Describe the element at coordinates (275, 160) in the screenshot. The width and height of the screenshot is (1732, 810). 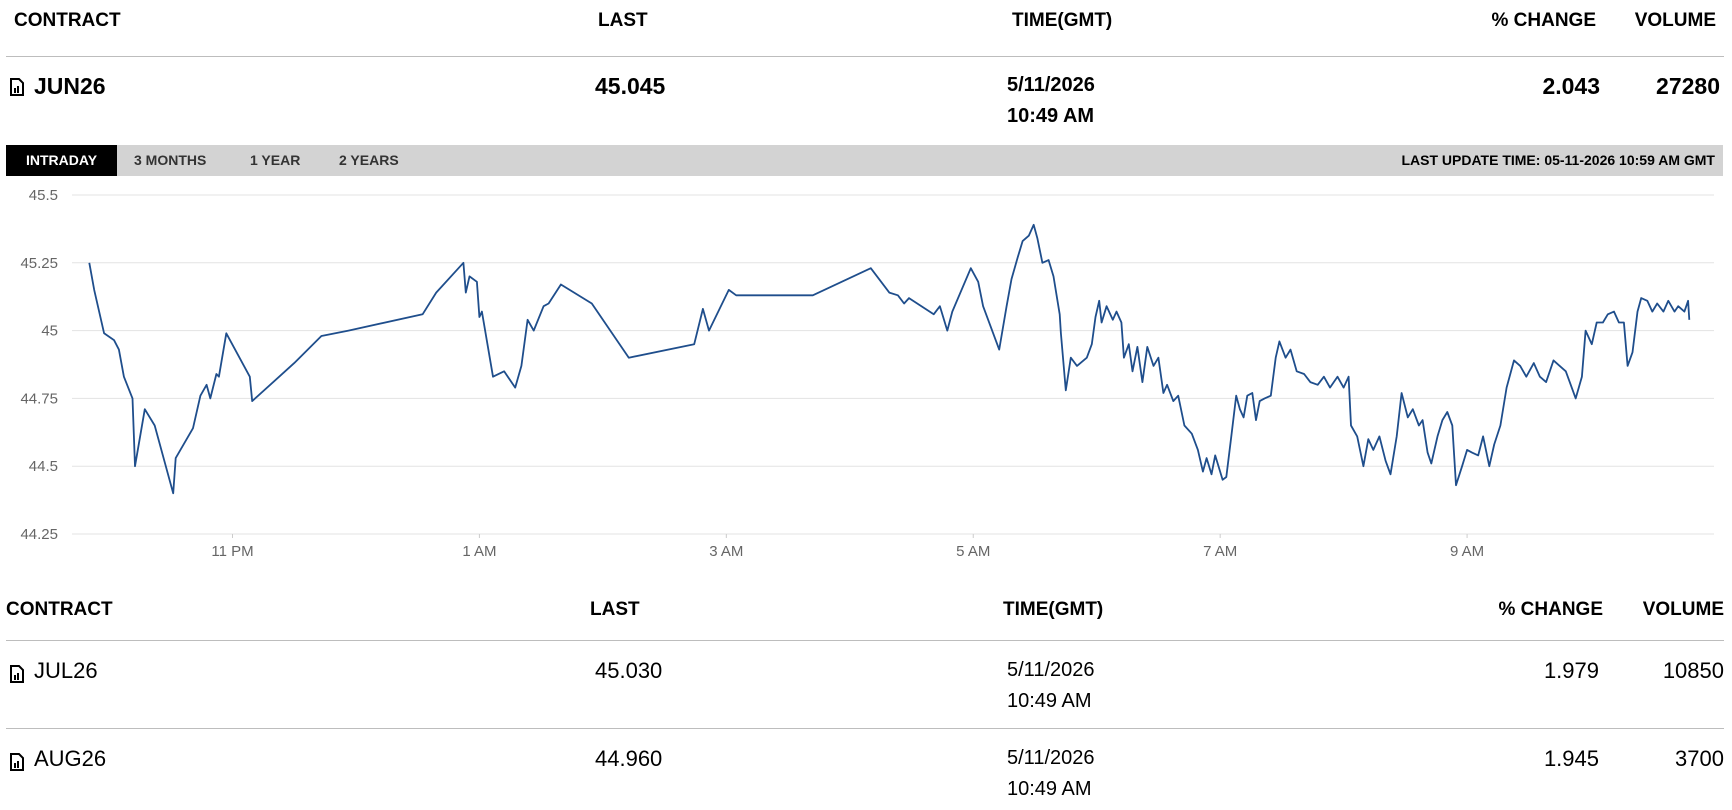
I see `tab: 1 YEAR` at that location.